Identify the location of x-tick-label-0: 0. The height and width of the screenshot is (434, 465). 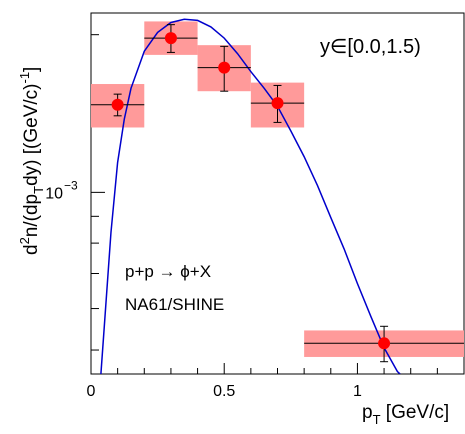
(91, 391).